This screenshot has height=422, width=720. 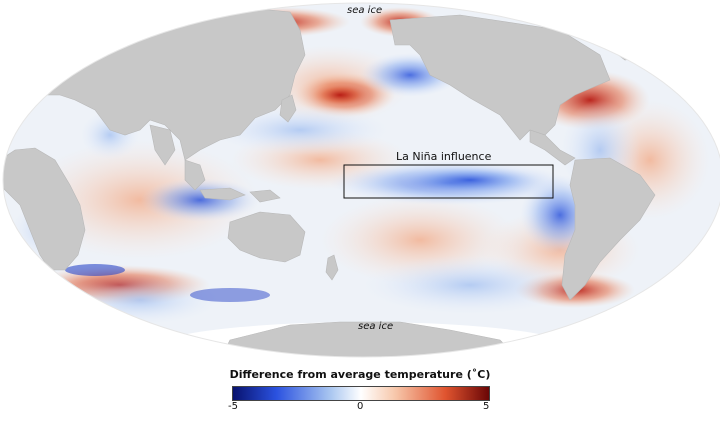 I want to click on la-nina-box, so click(x=448, y=181).